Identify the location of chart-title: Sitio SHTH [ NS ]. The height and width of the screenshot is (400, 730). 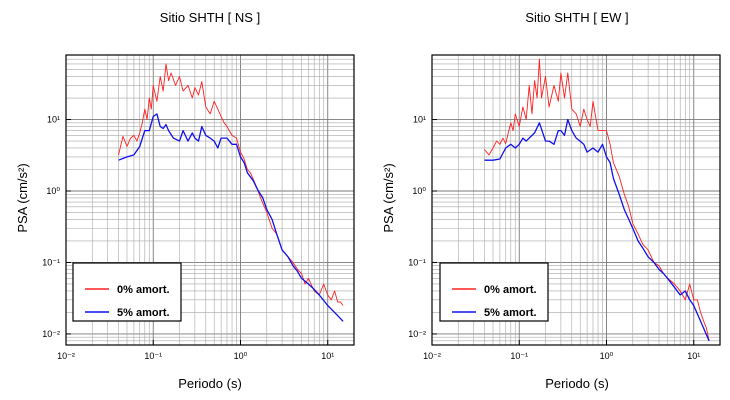
(210, 17).